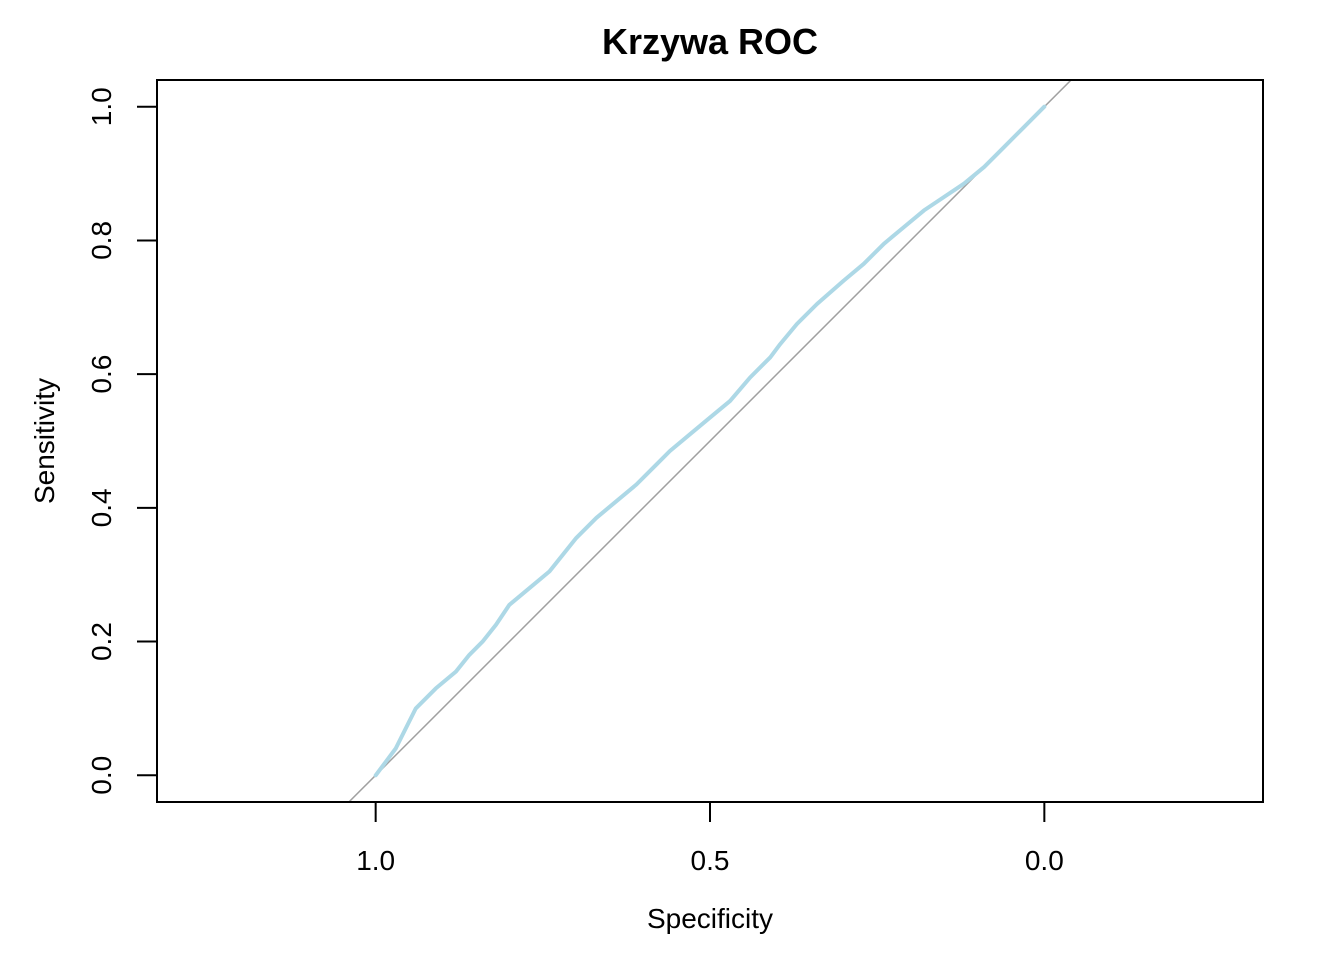 This screenshot has height=960, width=1344. What do you see at coordinates (122, 441) in the screenshot?
I see `y-axis: 0.0 0.2 0.4 0.6 0.8 1.0` at bounding box center [122, 441].